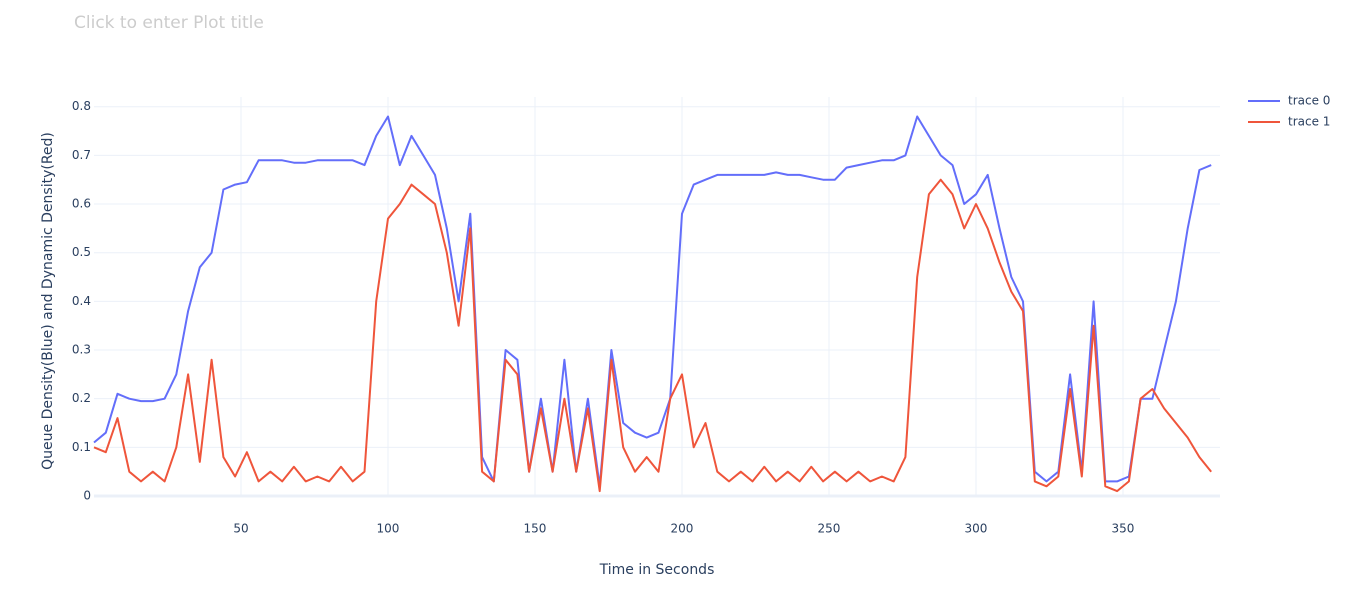 This screenshot has width=1347, height=611. Describe the element at coordinates (829, 529) in the screenshot. I see `x-tick-label: 250` at that location.